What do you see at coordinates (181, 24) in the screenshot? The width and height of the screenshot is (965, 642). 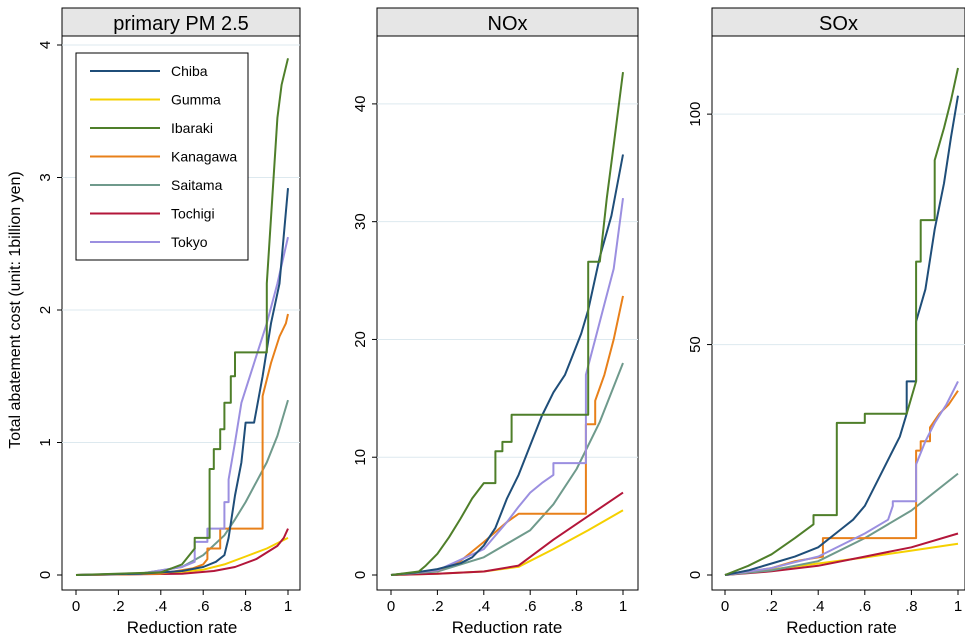 I see `panel-title: primary PM 2.5` at bounding box center [181, 24].